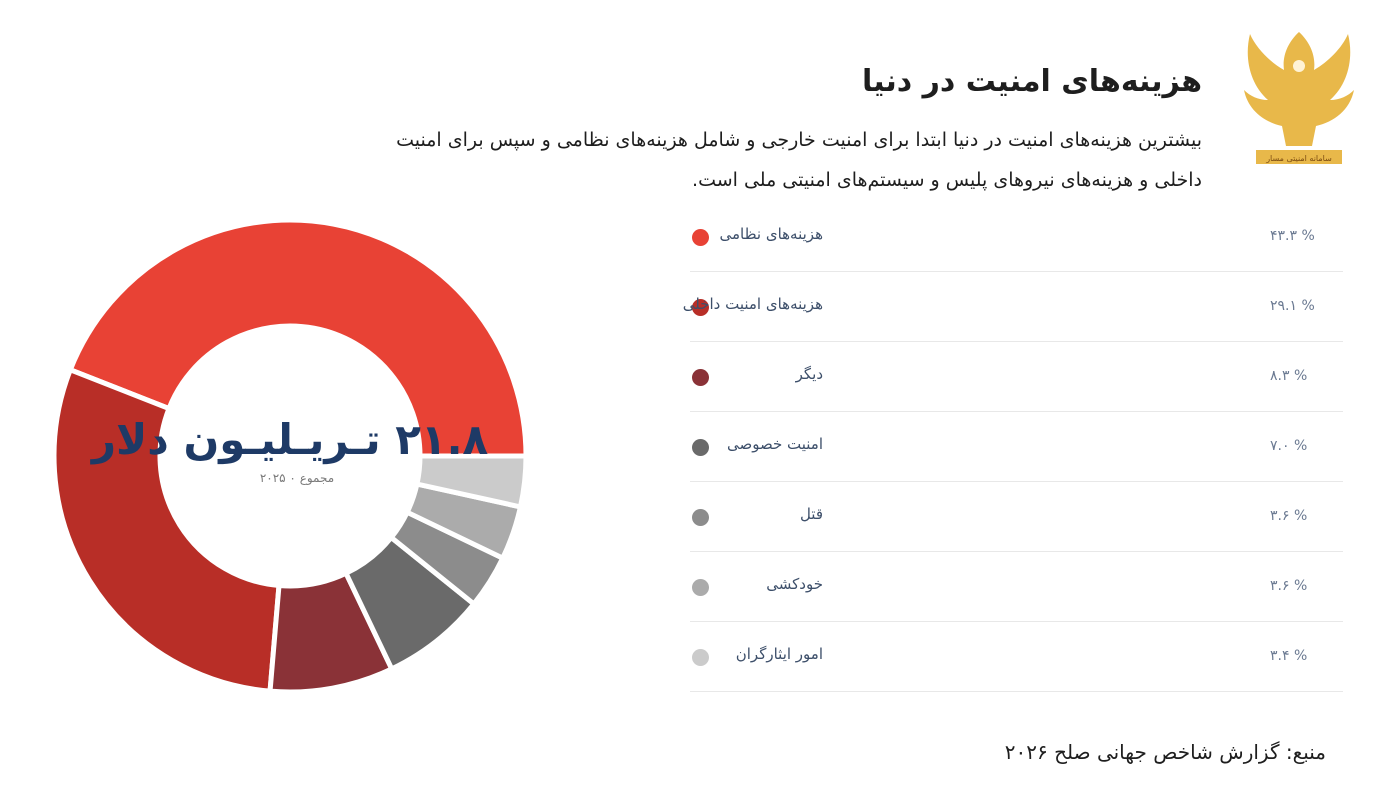  I want to click on center-value: ۲۱.۸ تـریـلیـون دلار, so click(289, 440).